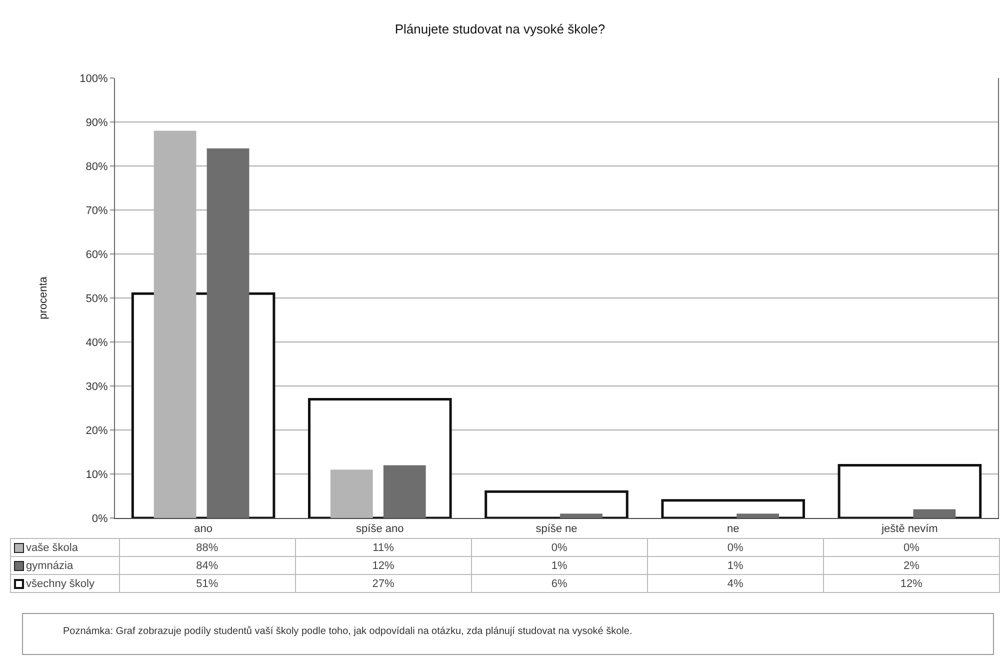 This screenshot has width=1000, height=664. I want to click on y-tick-label: 40%, so click(97, 342).